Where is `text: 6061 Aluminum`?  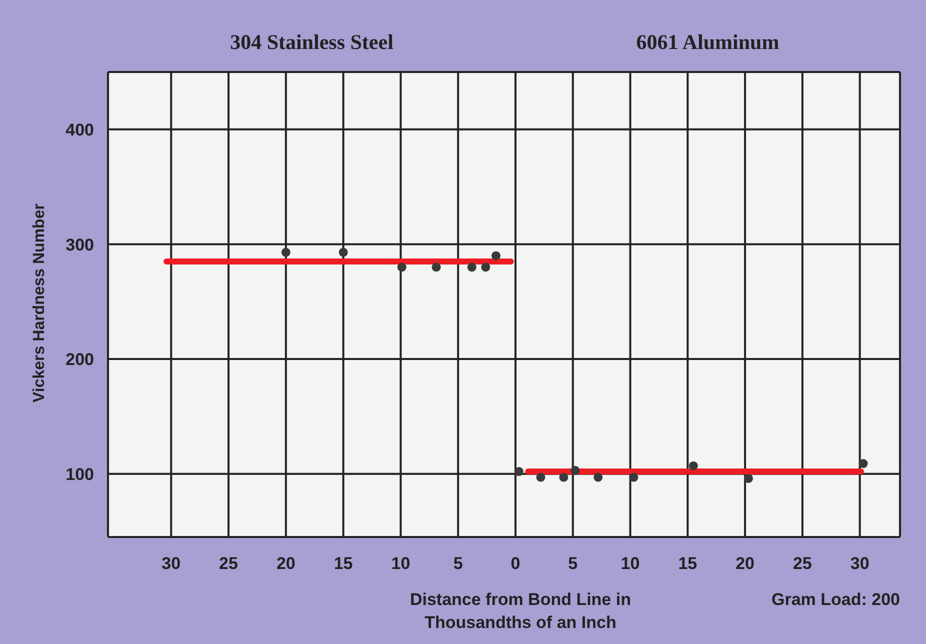 text: 6061 Aluminum is located at coordinates (707, 42).